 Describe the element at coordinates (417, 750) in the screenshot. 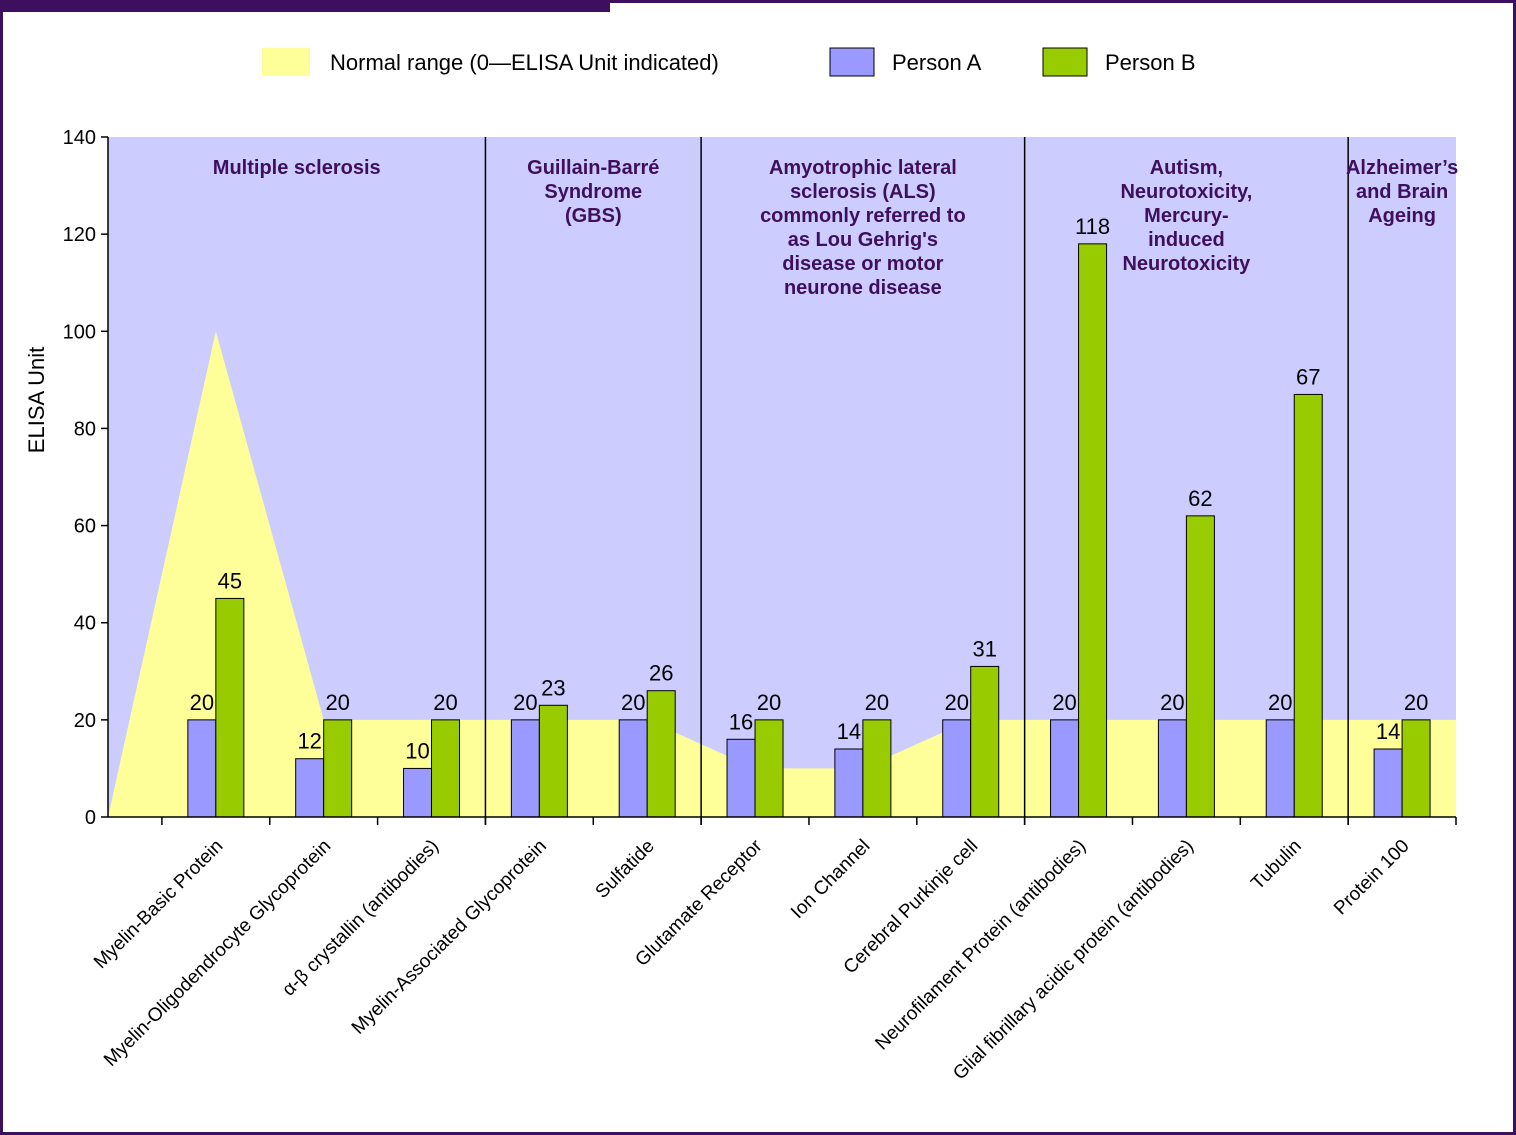

I see `data-label-person-a: 10` at that location.